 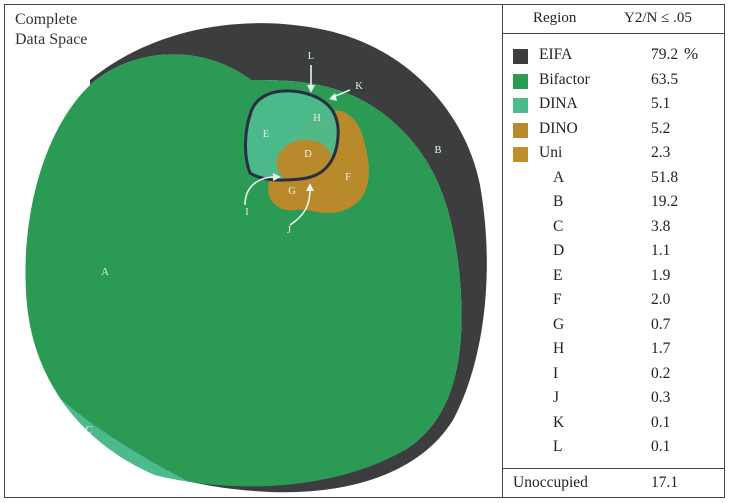 What do you see at coordinates (555, 18) in the screenshot?
I see `header-region: Region` at bounding box center [555, 18].